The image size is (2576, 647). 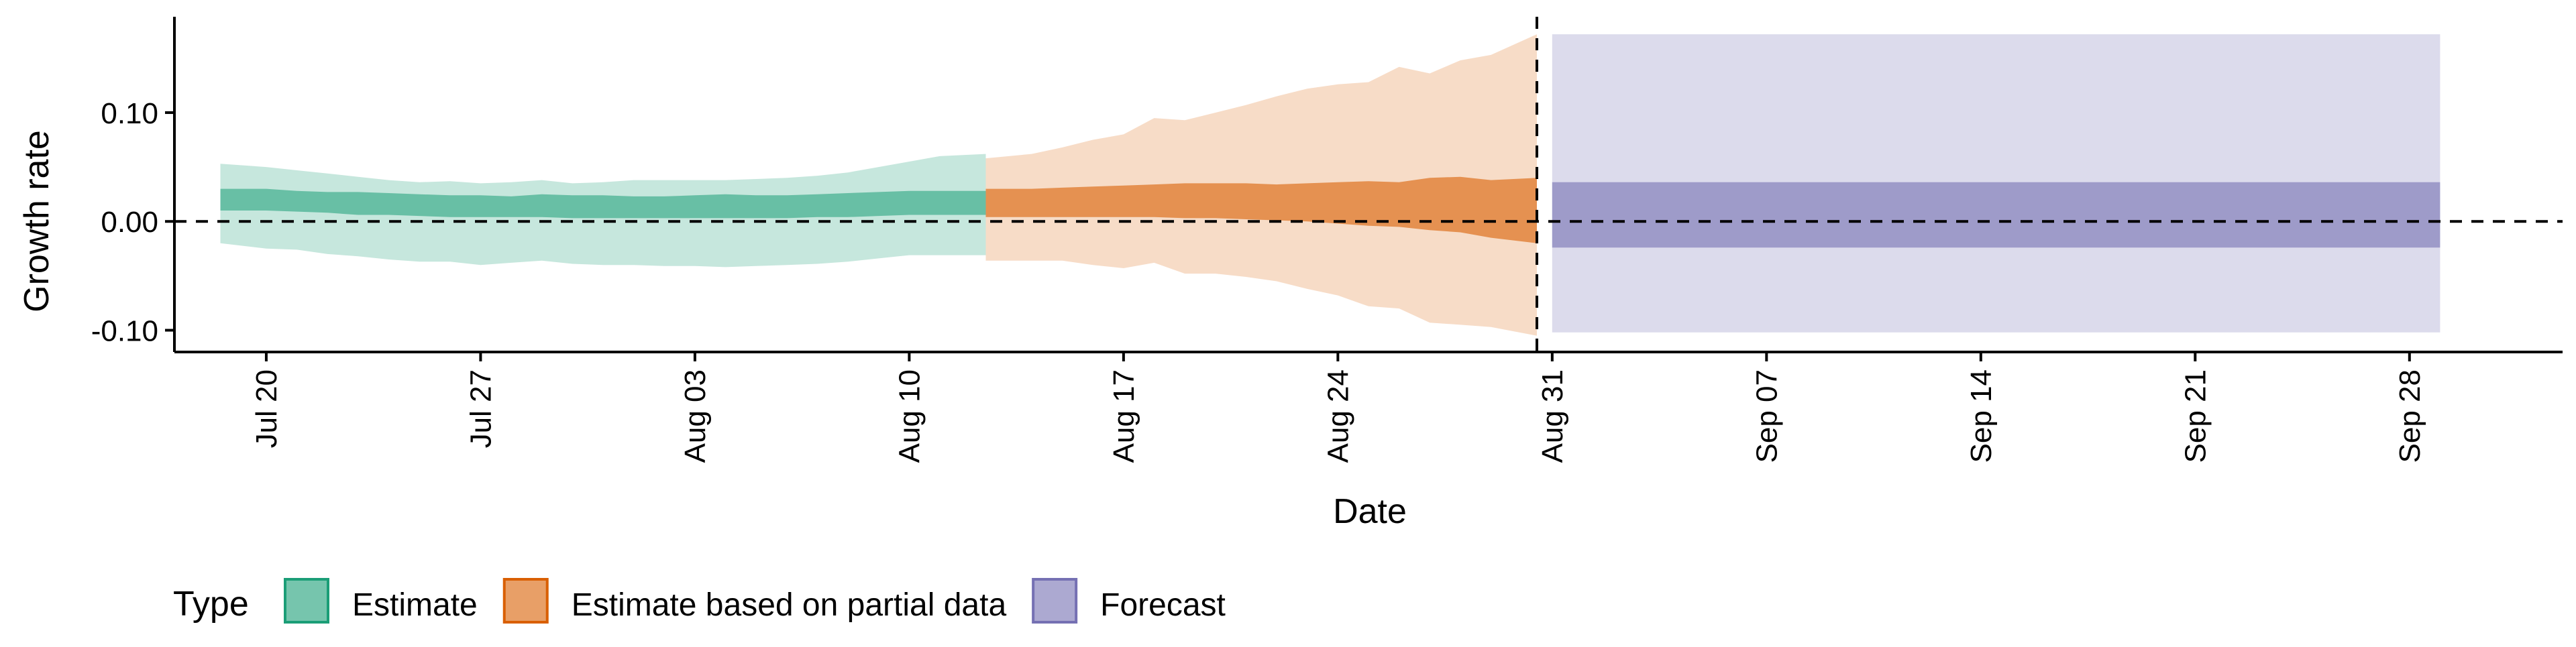 What do you see at coordinates (2195, 416) in the screenshot?
I see `x-tick-label: Sep 21` at bounding box center [2195, 416].